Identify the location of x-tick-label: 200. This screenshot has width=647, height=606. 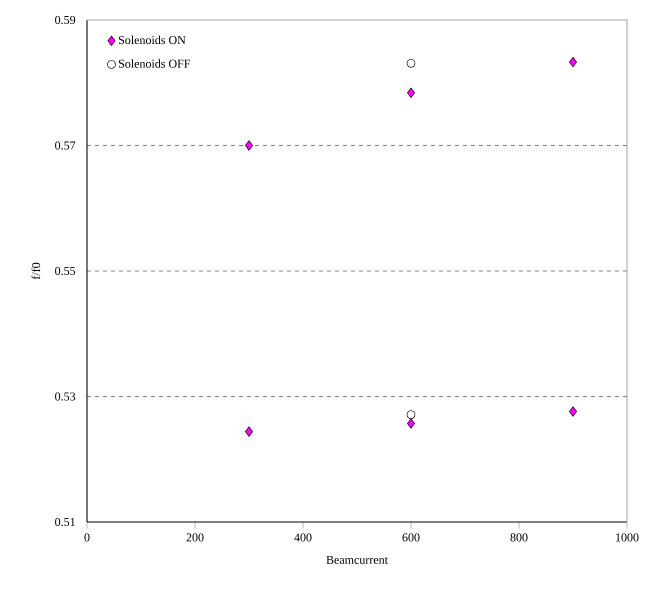
(195, 537).